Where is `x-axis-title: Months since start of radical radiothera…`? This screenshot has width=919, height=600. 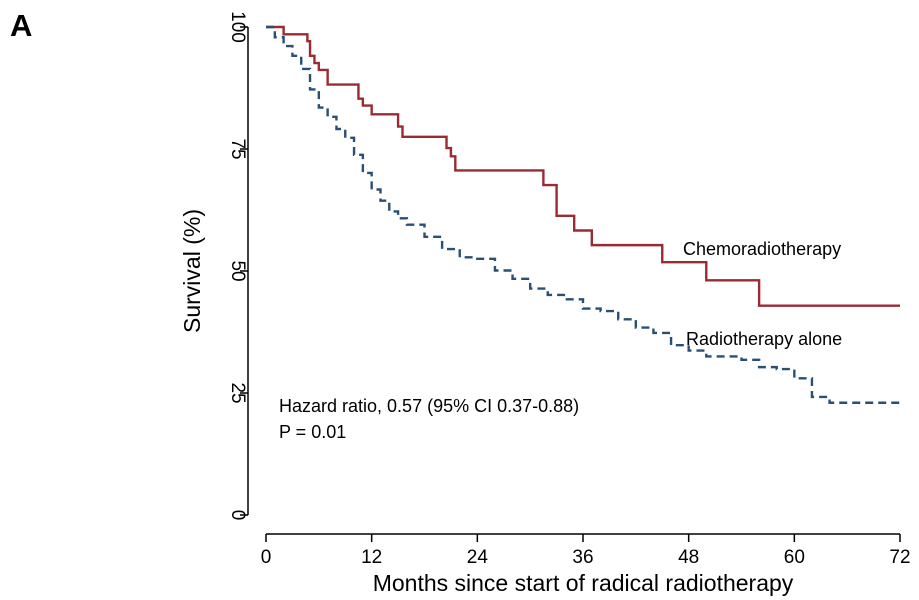 x-axis-title: Months since start of radical radiothera… is located at coordinates (583, 583).